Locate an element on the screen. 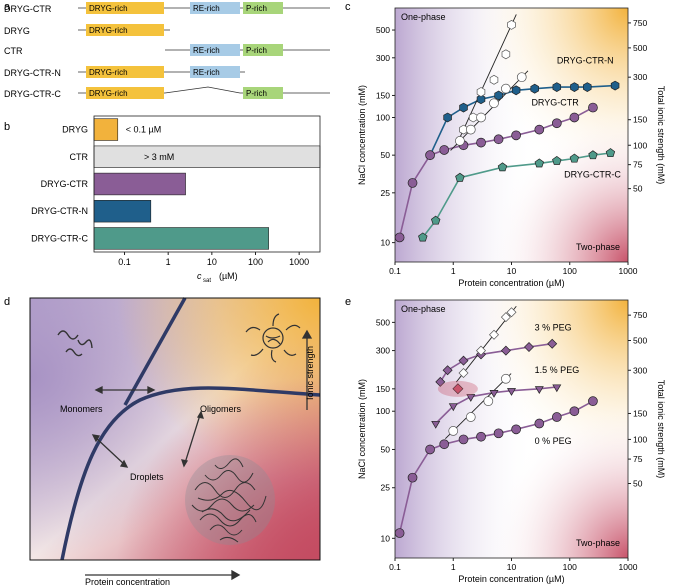 The image size is (685, 586). y-right-tick-label: 750 is located at coordinates (640, 315).